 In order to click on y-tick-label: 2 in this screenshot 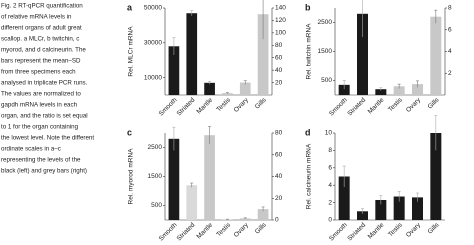, I will do `click(330, 202)`.